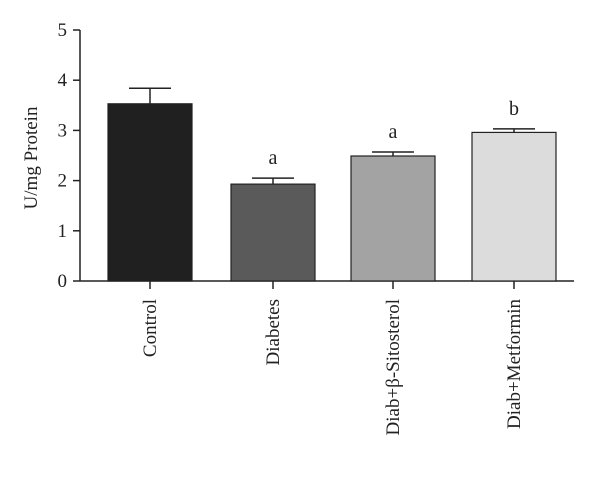  What do you see at coordinates (63, 281) in the screenshot?
I see `y-tick-label: 0` at bounding box center [63, 281].